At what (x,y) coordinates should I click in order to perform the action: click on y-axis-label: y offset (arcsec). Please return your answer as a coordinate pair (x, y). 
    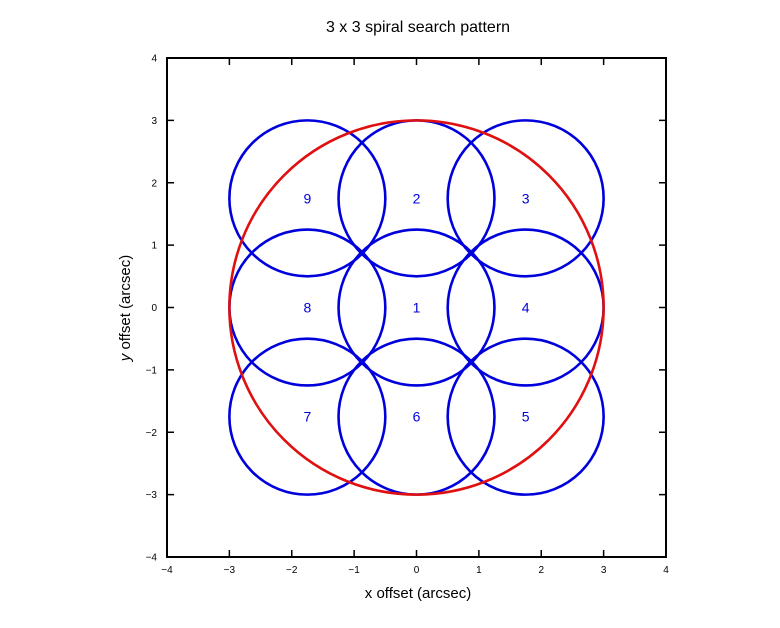
    Looking at the image, I should click on (125, 308).